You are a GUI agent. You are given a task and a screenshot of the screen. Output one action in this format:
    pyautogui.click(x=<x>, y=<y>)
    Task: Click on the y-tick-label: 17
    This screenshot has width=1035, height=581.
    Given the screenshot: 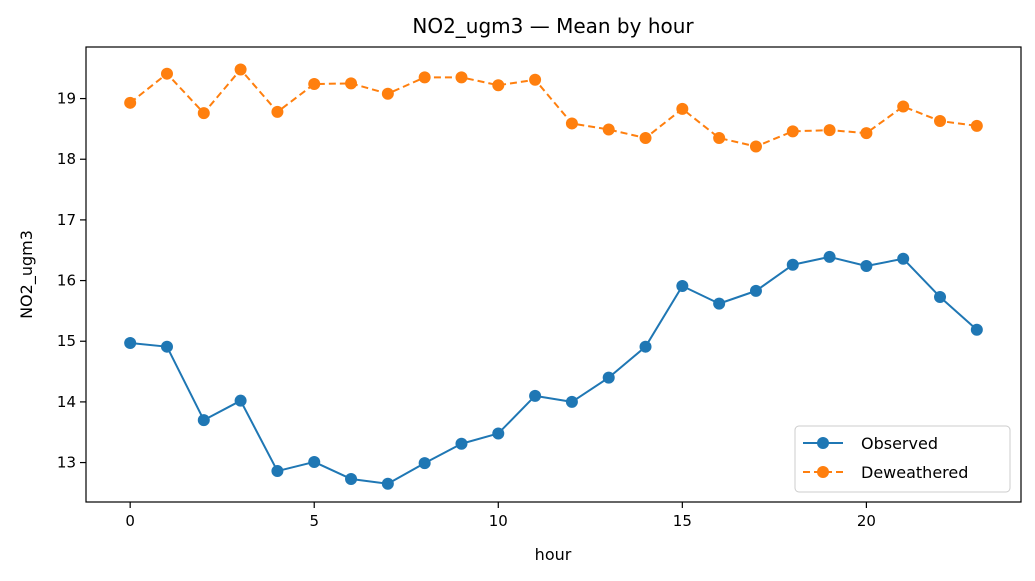 What is the action you would take?
    pyautogui.click(x=66, y=220)
    